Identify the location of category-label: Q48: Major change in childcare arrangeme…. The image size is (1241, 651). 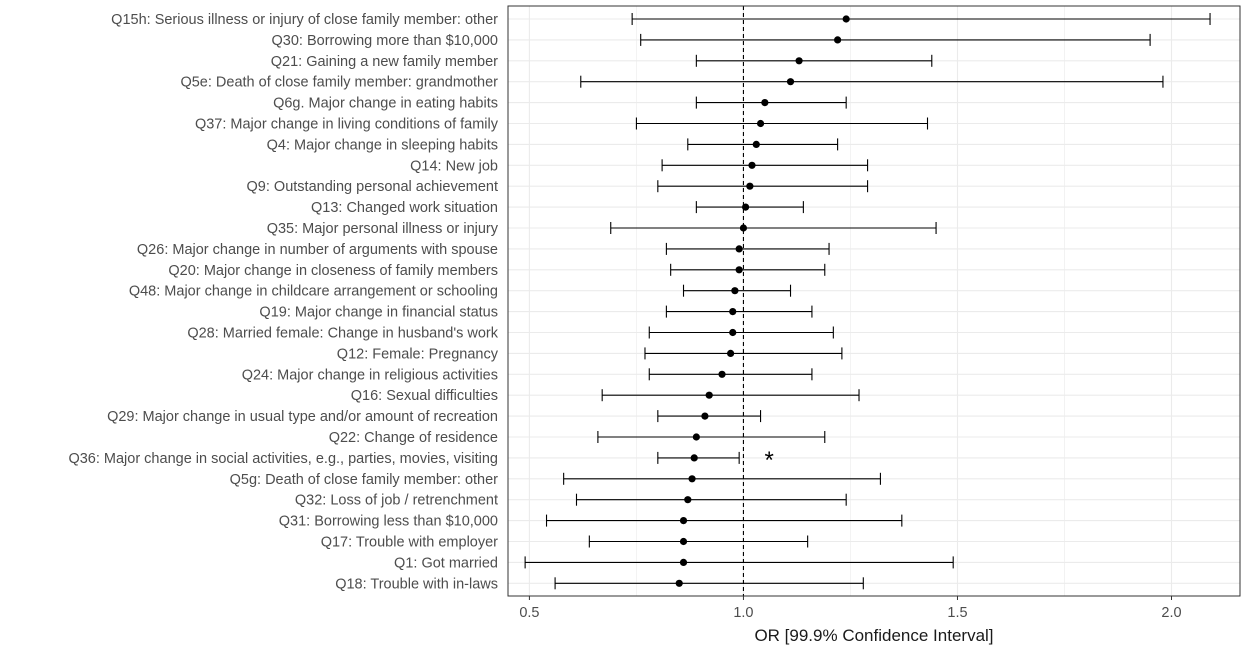
(313, 292).